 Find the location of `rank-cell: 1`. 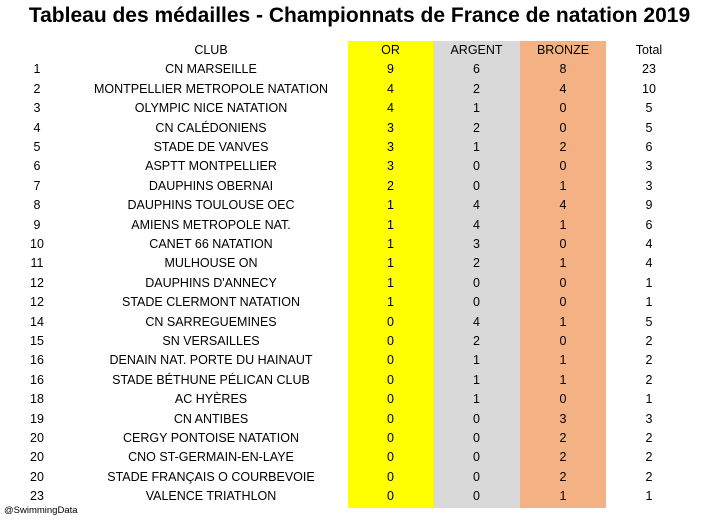

rank-cell: 1 is located at coordinates (37, 69).